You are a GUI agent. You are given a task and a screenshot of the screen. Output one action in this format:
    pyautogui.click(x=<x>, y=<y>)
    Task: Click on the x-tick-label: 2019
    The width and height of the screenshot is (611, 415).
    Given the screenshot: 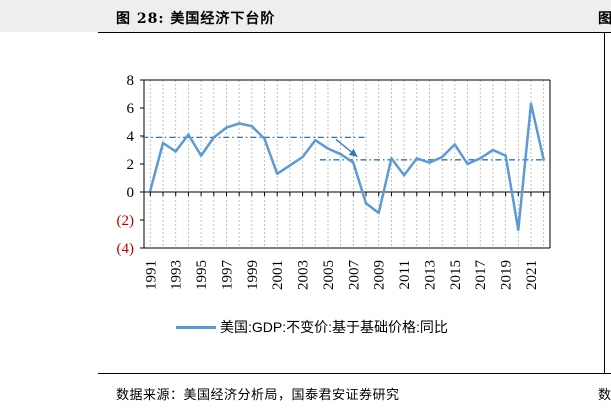 What is the action you would take?
    pyautogui.click(x=507, y=275)
    